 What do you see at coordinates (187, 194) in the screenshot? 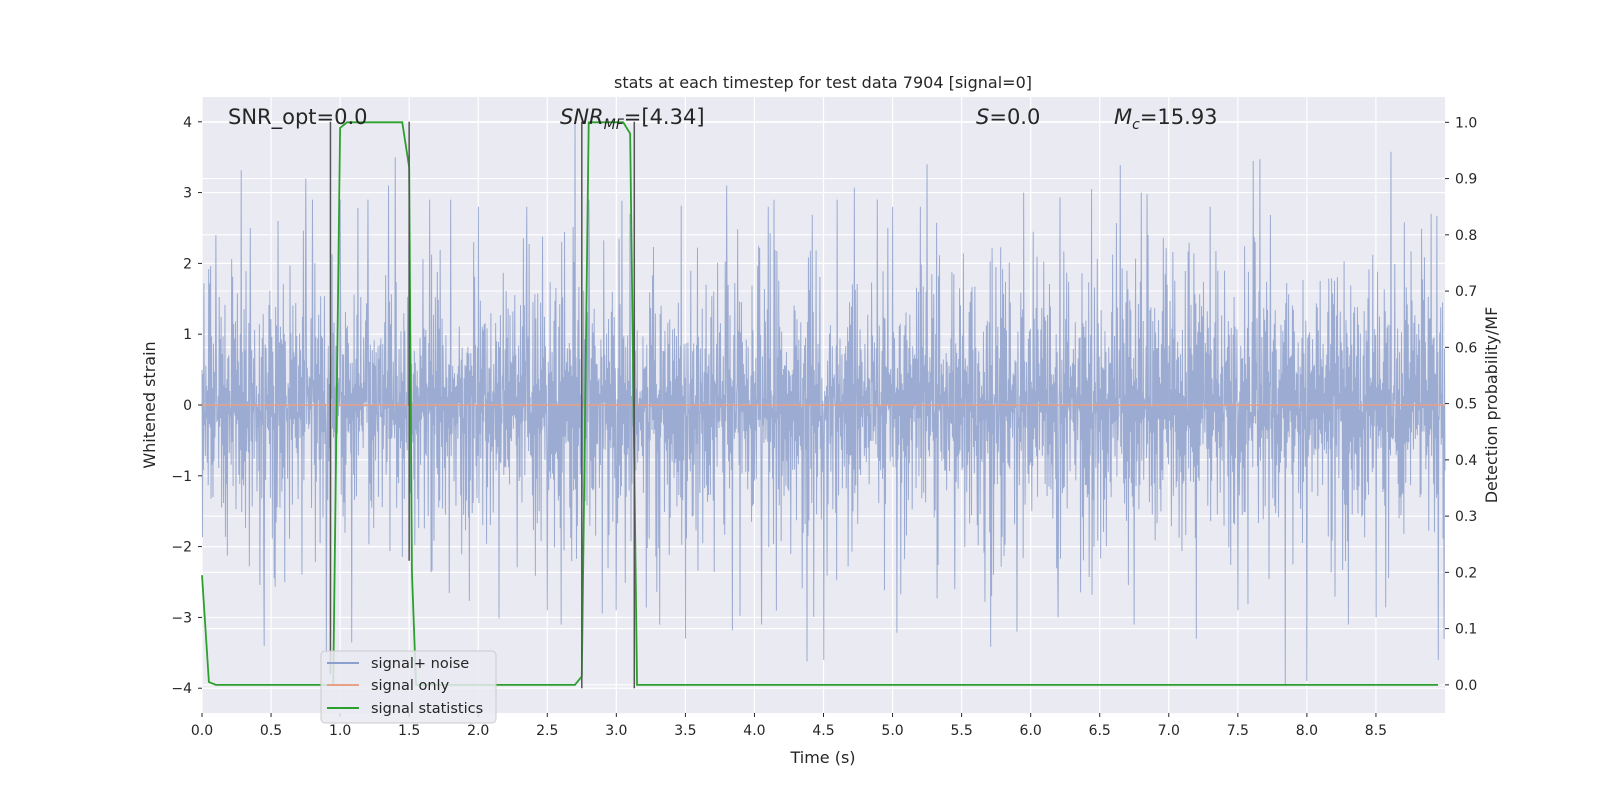
I see `y-tick-label-left: 3` at bounding box center [187, 194].